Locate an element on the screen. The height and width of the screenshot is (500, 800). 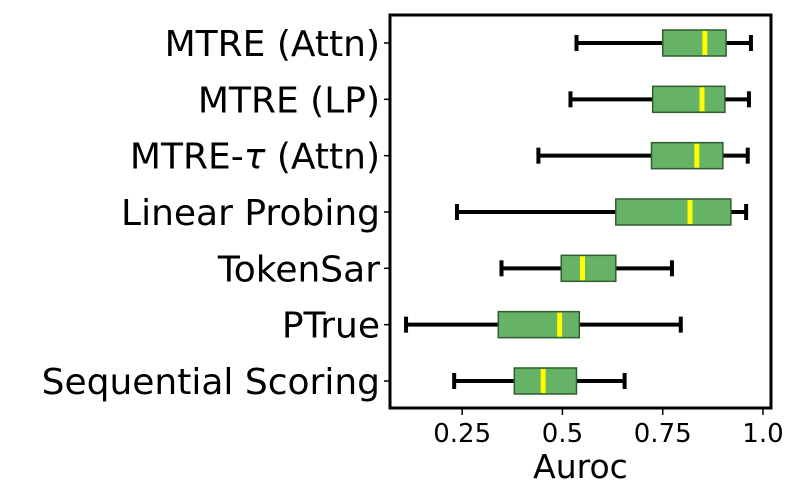
category-label: MTRE-τ (Attn) is located at coordinates (255, 157).